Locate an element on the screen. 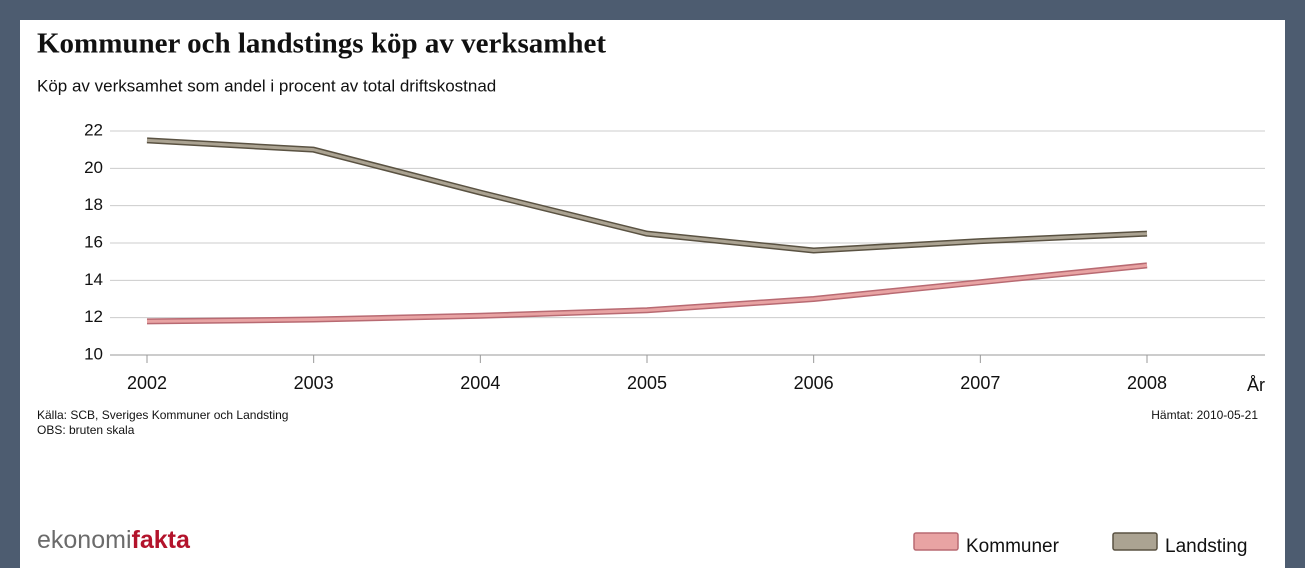 The width and height of the screenshot is (1305, 568). y-tick-label: 20 is located at coordinates (93, 167).